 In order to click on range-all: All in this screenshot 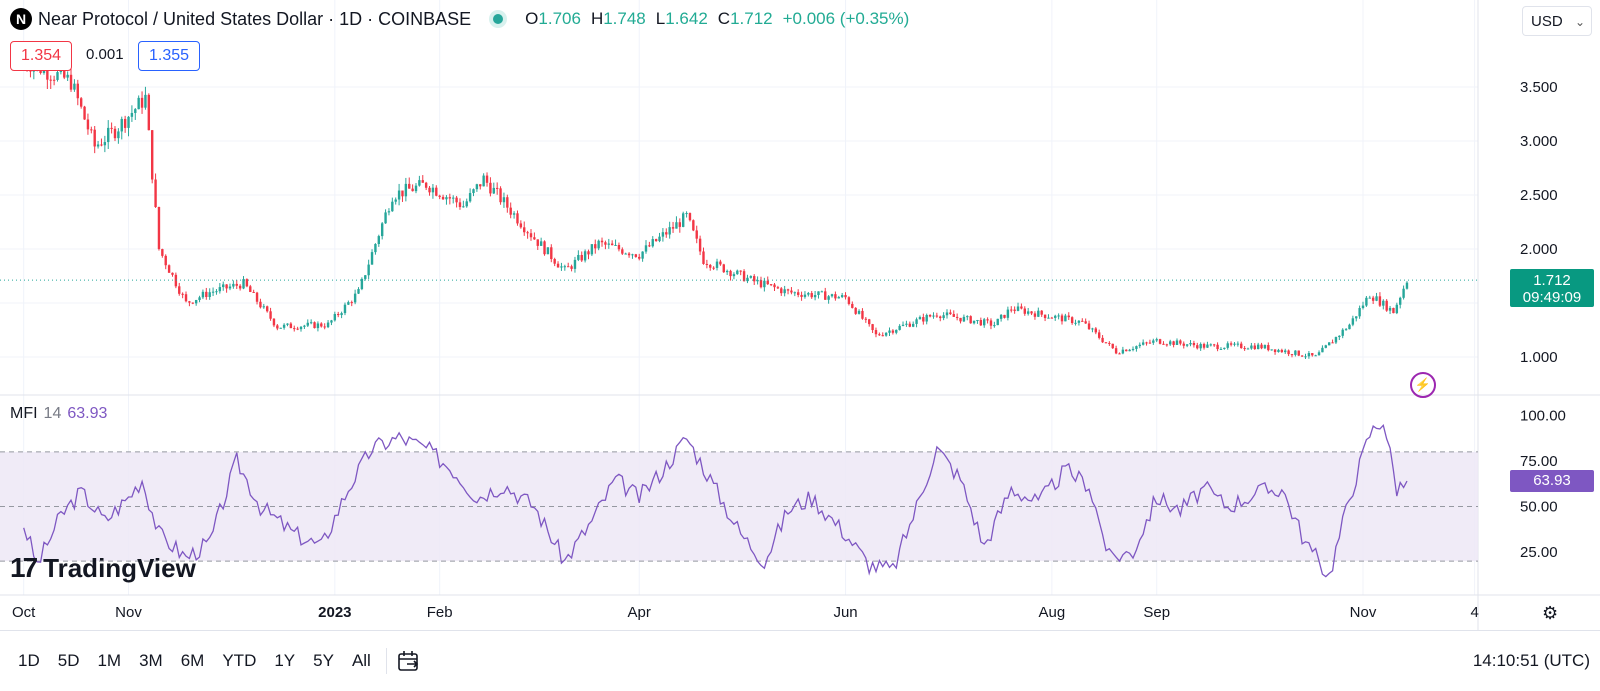, I will do `click(361, 660)`.